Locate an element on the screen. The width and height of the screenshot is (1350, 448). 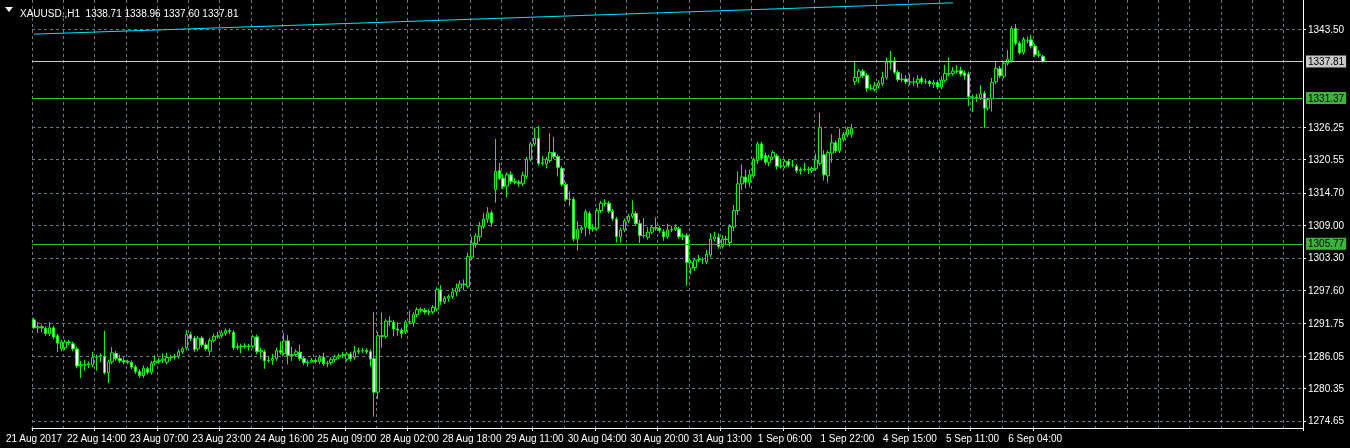
x-tick-label: 25 Aug 09:00 is located at coordinates (347, 438).